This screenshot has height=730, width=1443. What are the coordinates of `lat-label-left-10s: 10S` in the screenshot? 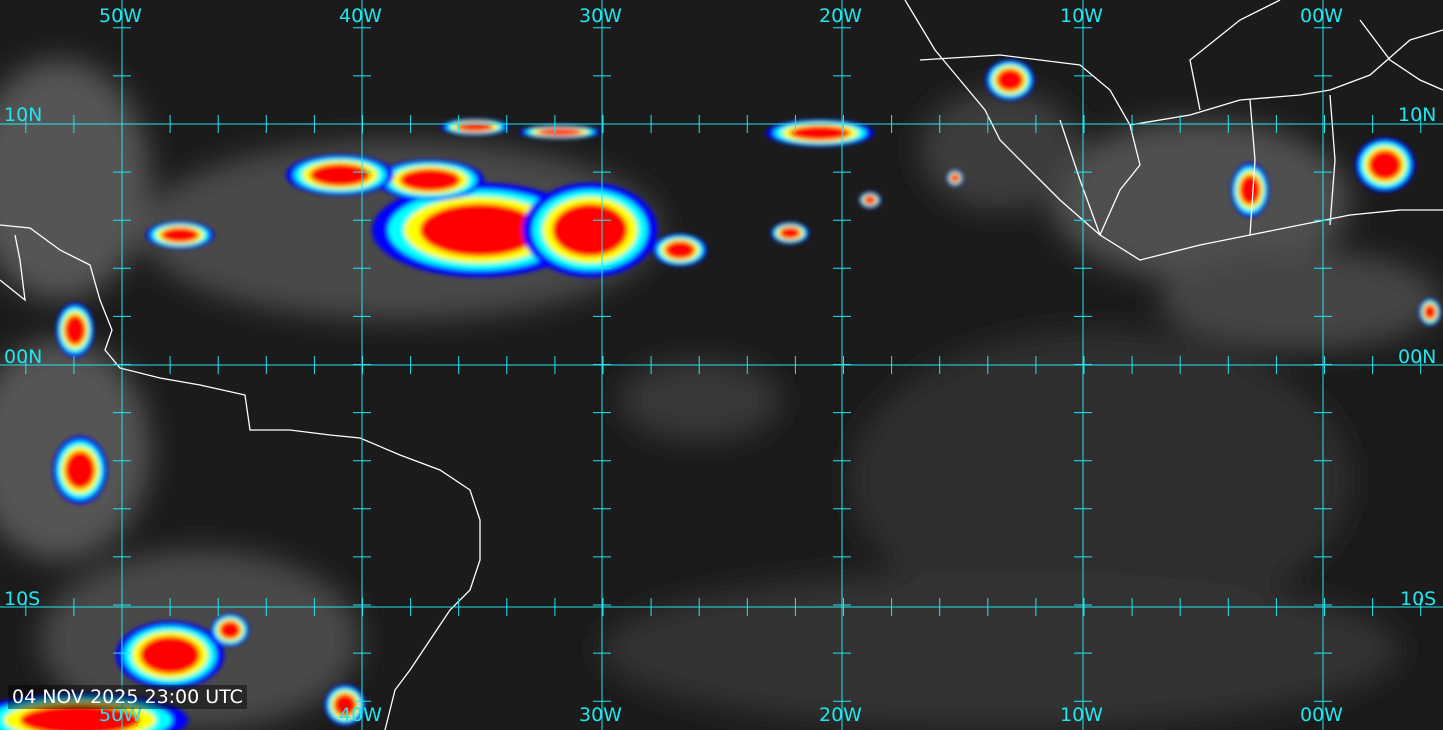 It's located at (22, 599).